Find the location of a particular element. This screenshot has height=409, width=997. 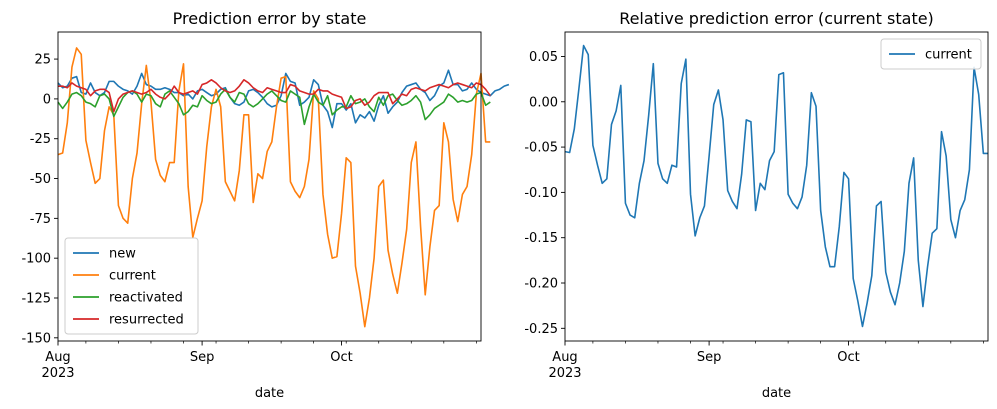

legend: new current reactivated resurrected is located at coordinates (131, 286).